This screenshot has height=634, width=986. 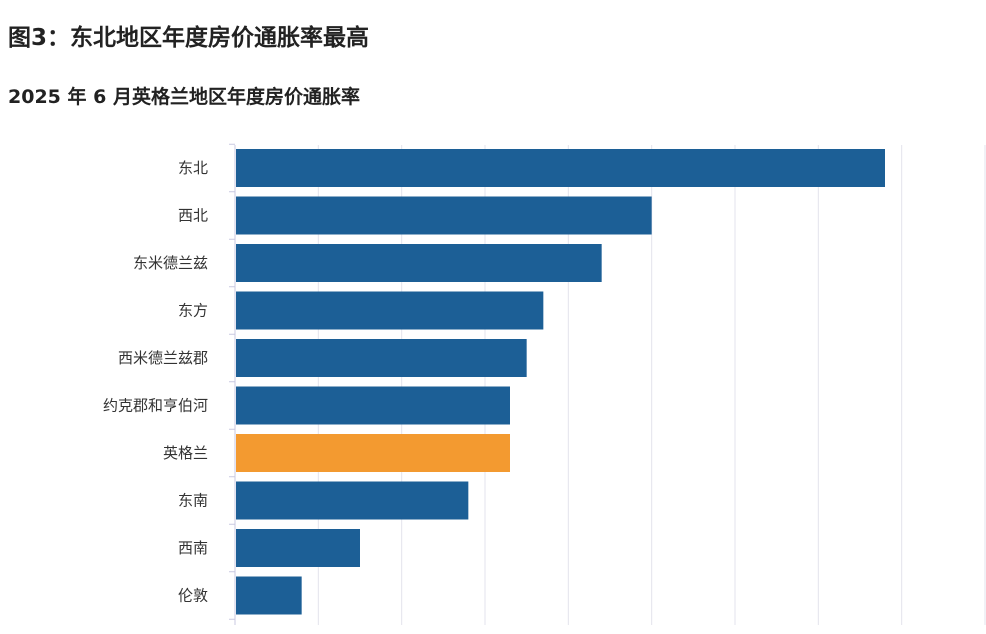 I want to click on bar-highlight, so click(x=373, y=453).